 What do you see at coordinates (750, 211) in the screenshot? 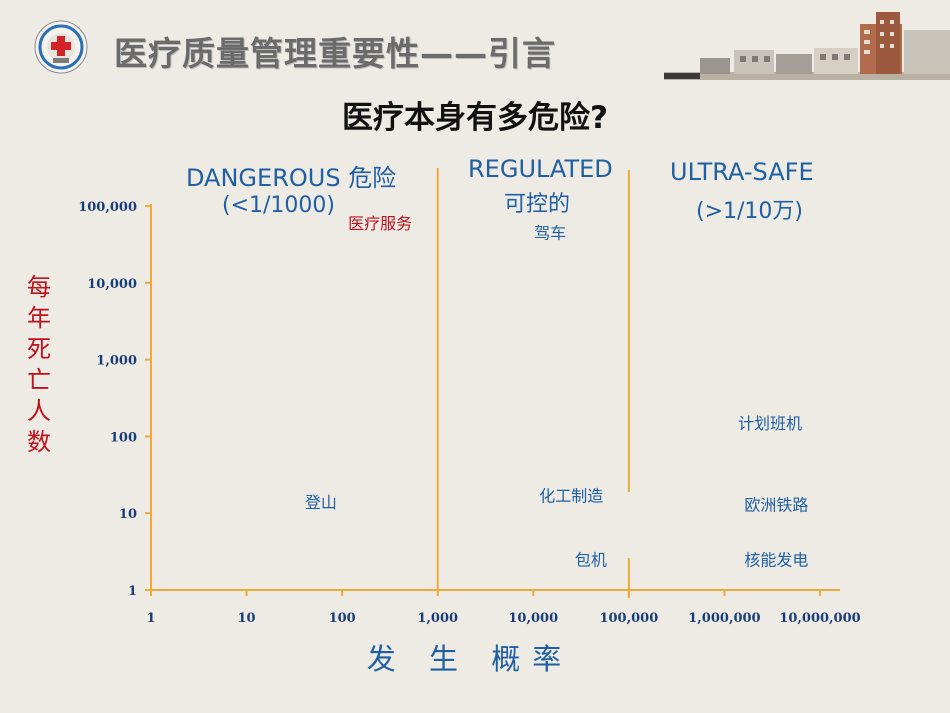
I see `zone-ultrasafe-subtitle: (>1/10万)` at bounding box center [750, 211].